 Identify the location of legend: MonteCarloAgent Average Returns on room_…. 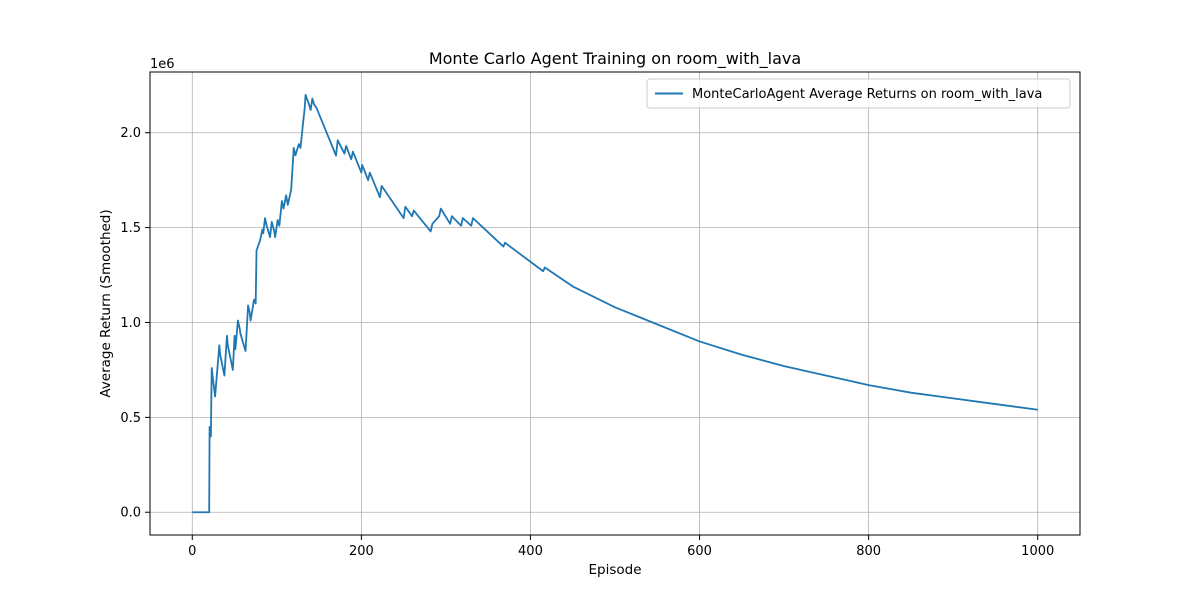
(858, 93).